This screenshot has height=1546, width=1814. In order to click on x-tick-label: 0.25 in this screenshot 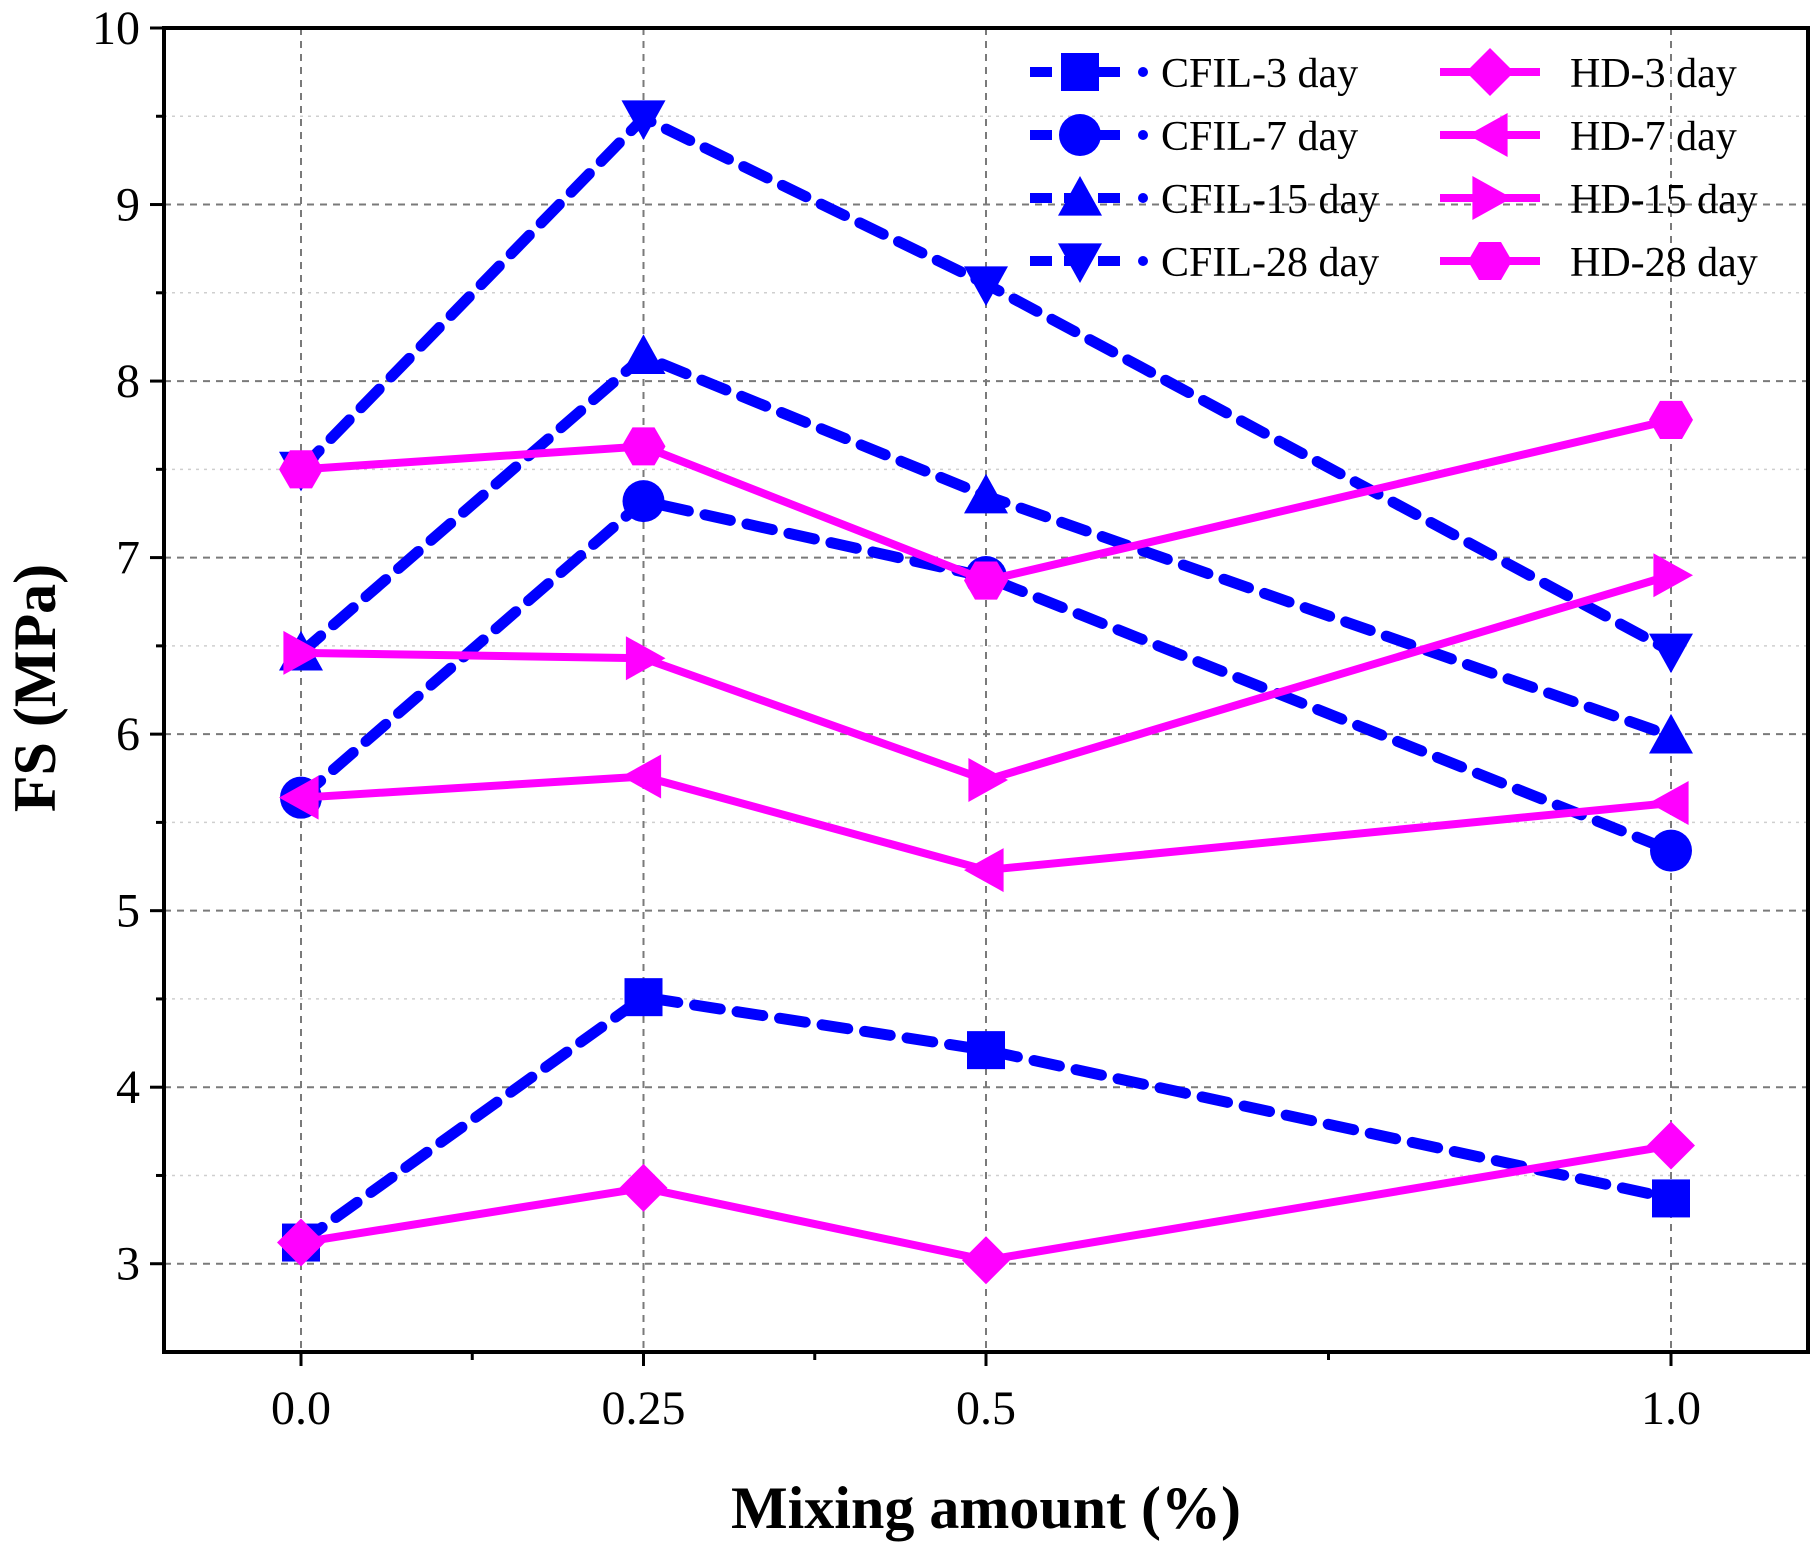, I will do `click(644, 1408)`.